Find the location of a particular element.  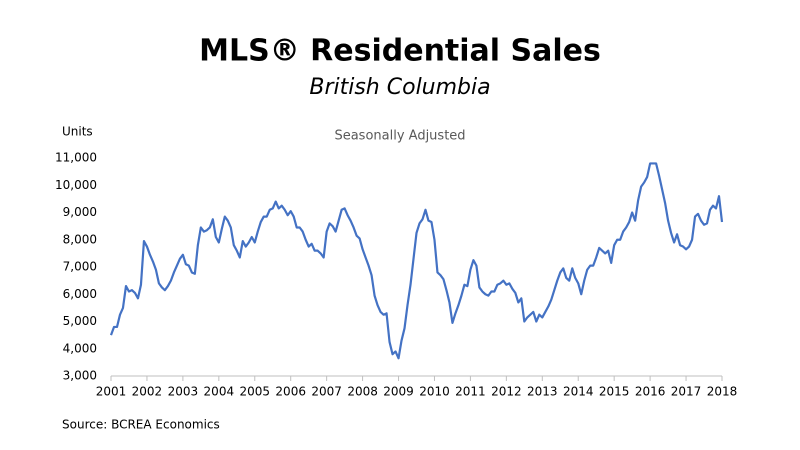

annotation: Seasonally Adjusted is located at coordinates (399, 136).